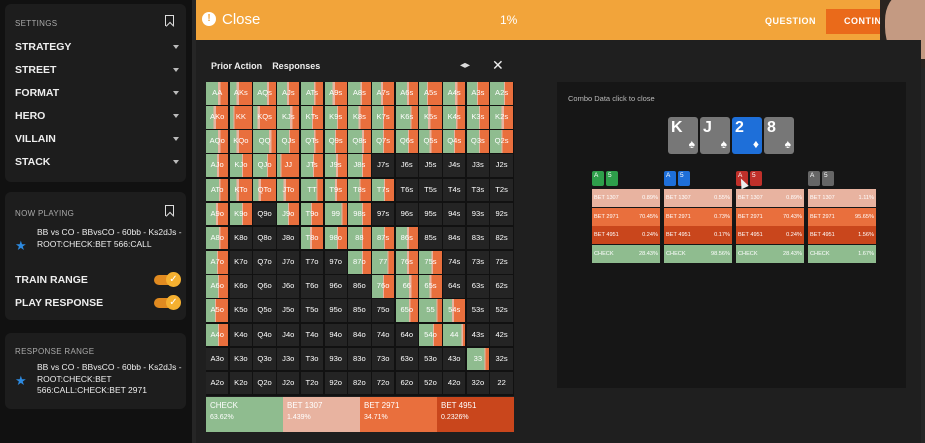 Image resolution: width=925 pixels, height=443 pixels. What do you see at coordinates (383, 238) in the screenshot?
I see `grid-cell-87s: 87s` at bounding box center [383, 238].